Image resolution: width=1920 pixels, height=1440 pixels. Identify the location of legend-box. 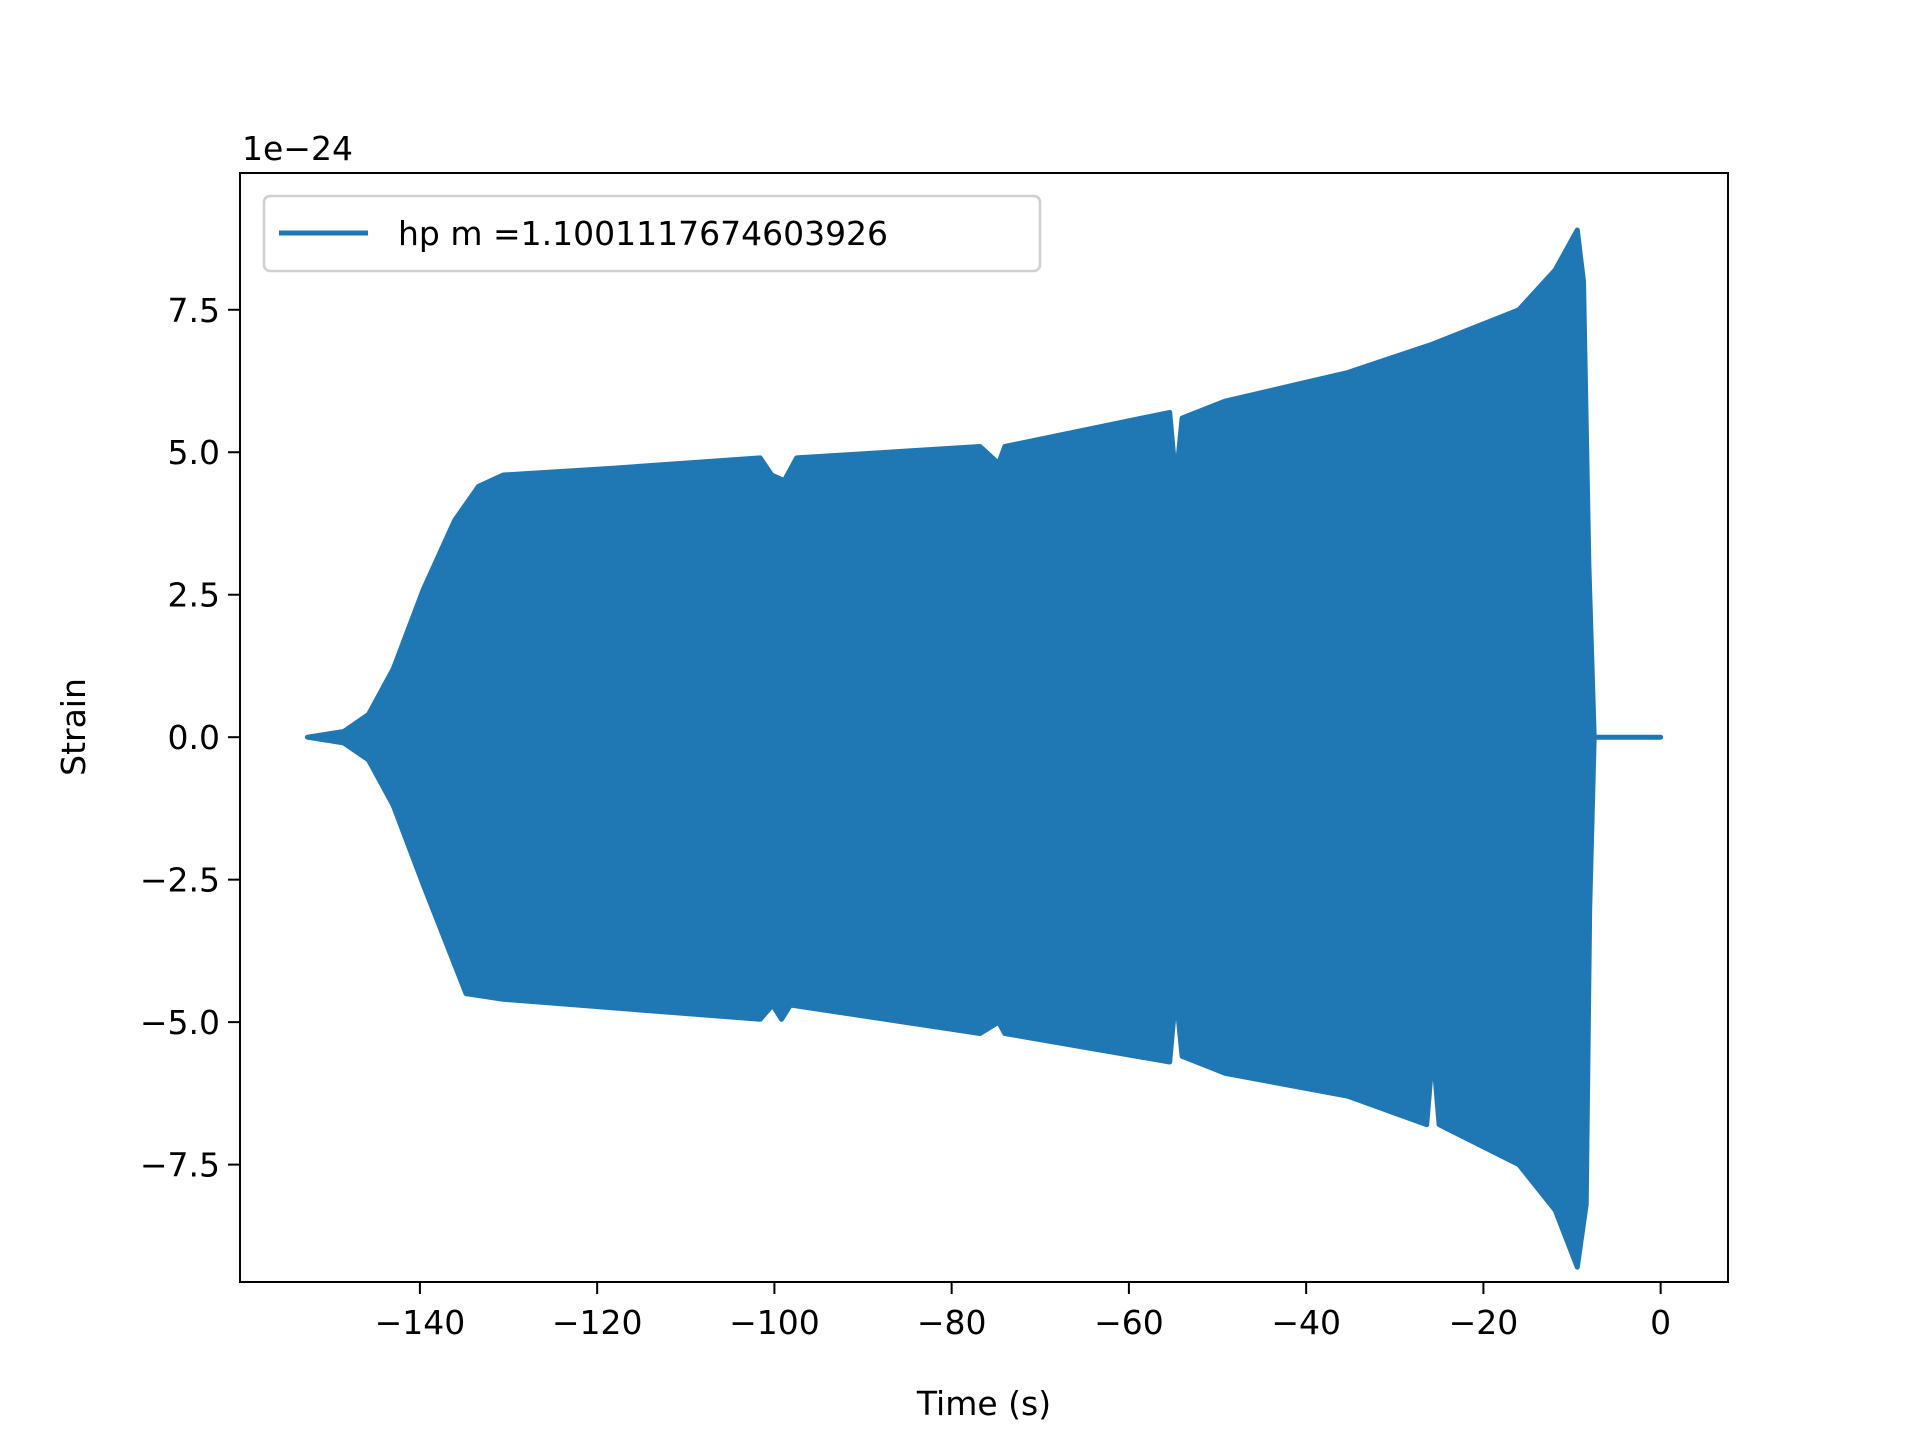
(652, 233).